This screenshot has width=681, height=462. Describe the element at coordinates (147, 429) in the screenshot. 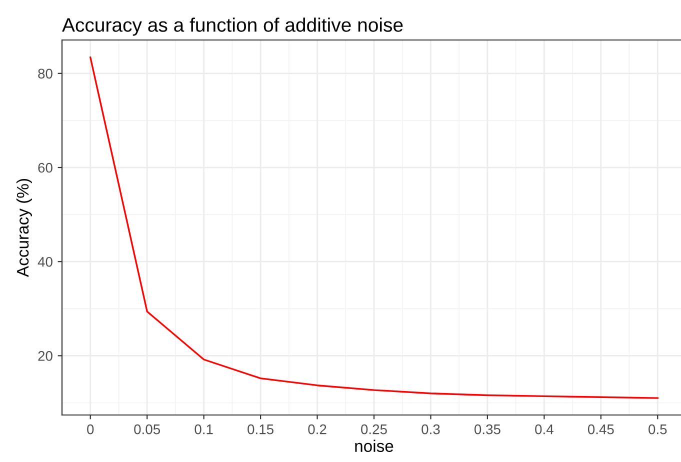

I see `x-tick-label: 0.05` at that location.